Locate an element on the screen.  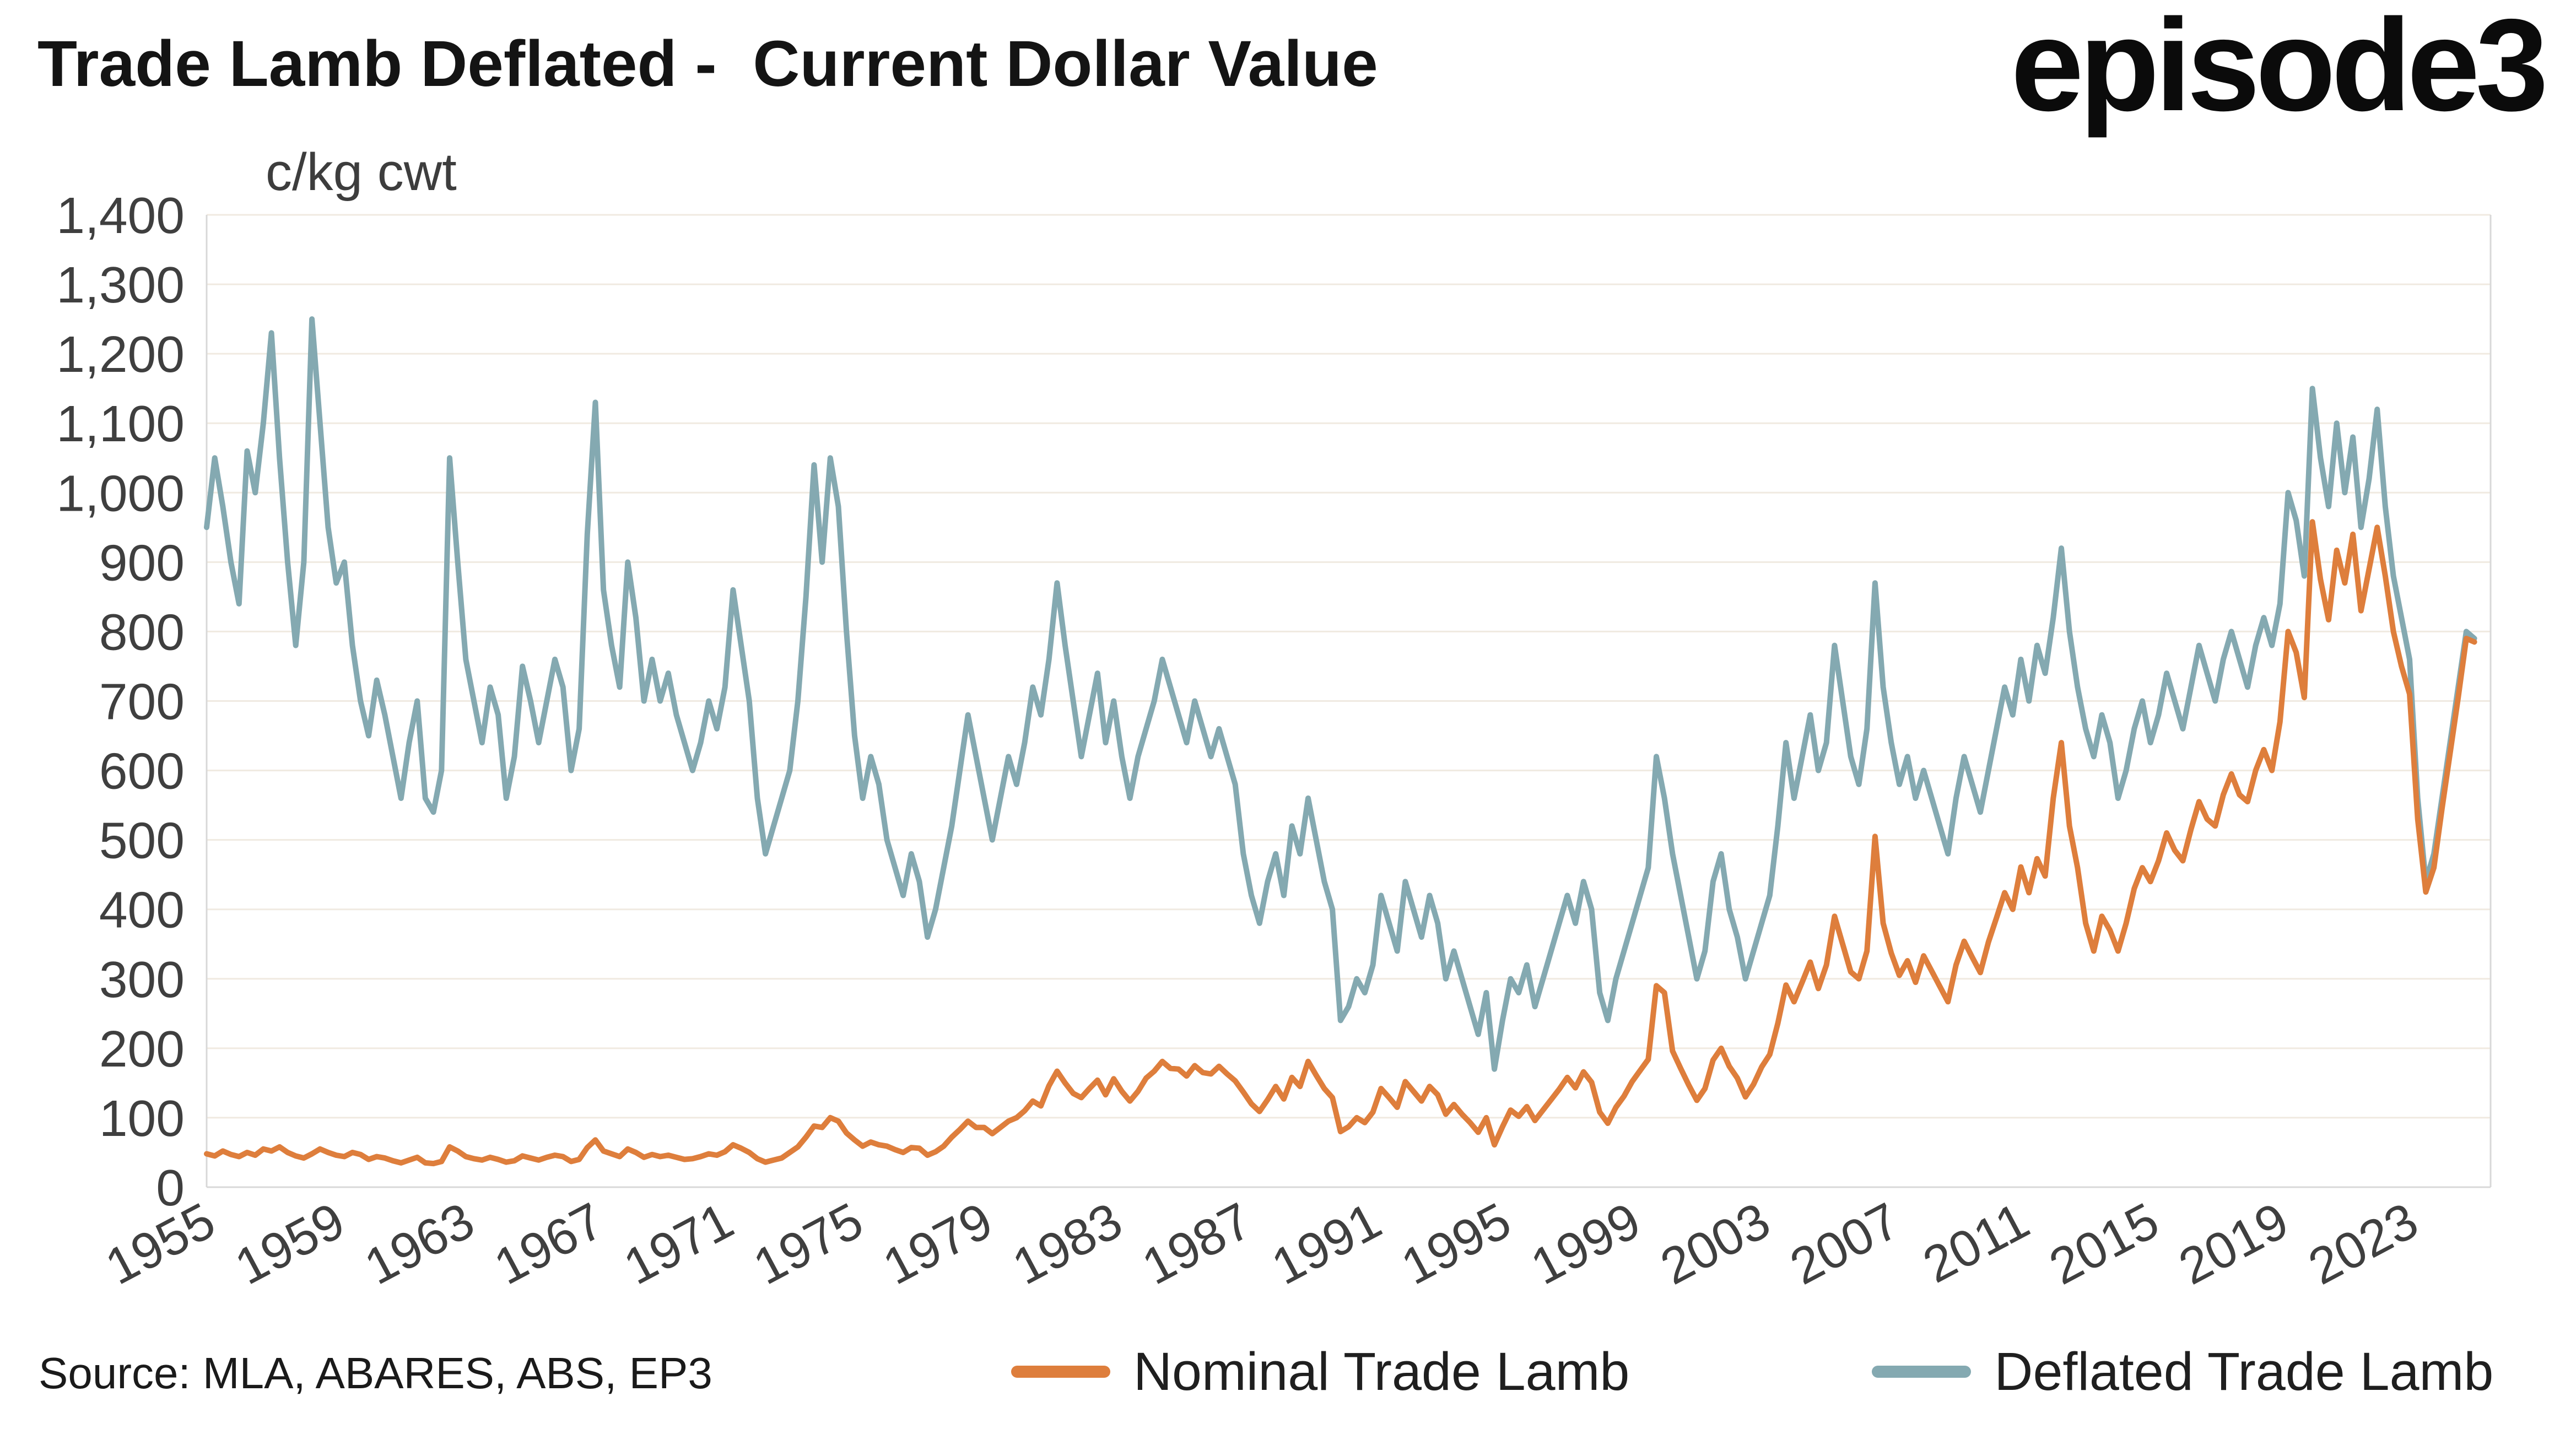
chart-legend: Nominal Trade Lamb Deflated Trade Lamb is located at coordinates (1752, 1372).